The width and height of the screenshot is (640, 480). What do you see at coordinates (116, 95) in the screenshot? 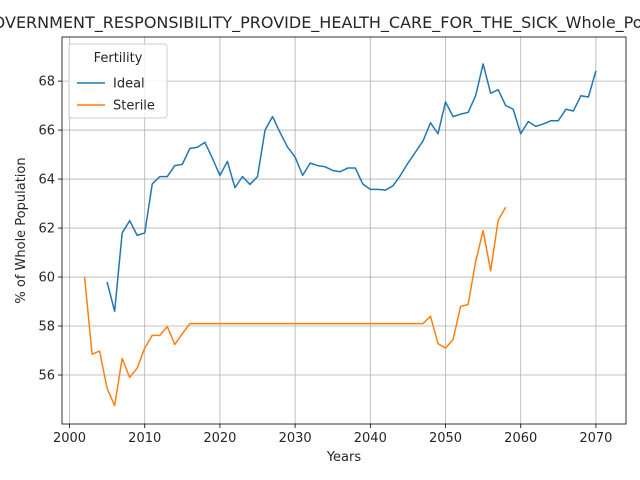
I see `legend-items: Ideal Sterile` at bounding box center [116, 95].